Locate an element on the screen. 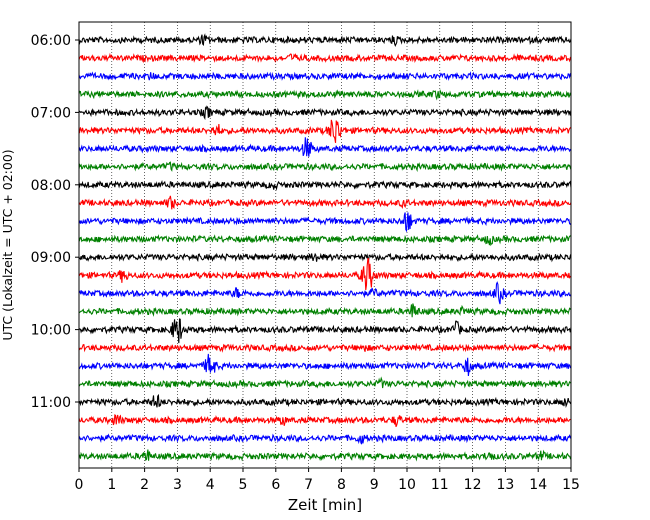 Image resolution: width=650 pixels, height=520 pixels. x-tick-label: 5 is located at coordinates (243, 485).